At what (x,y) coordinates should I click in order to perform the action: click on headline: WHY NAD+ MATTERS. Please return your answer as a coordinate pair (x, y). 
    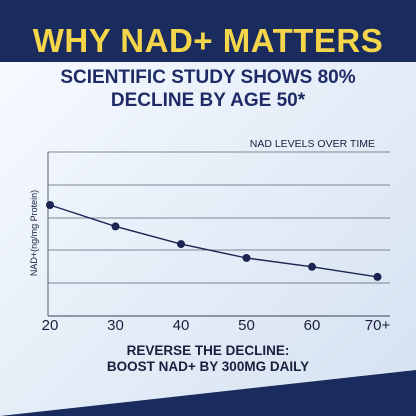
    Looking at the image, I should click on (208, 40).